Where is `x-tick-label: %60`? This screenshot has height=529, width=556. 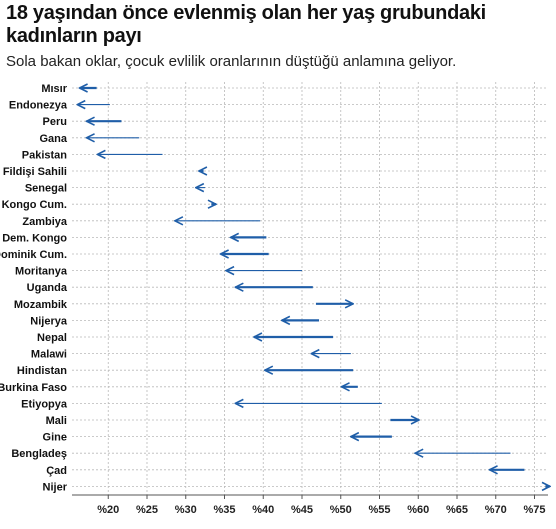 x-tick-label: %60 is located at coordinates (418, 510).